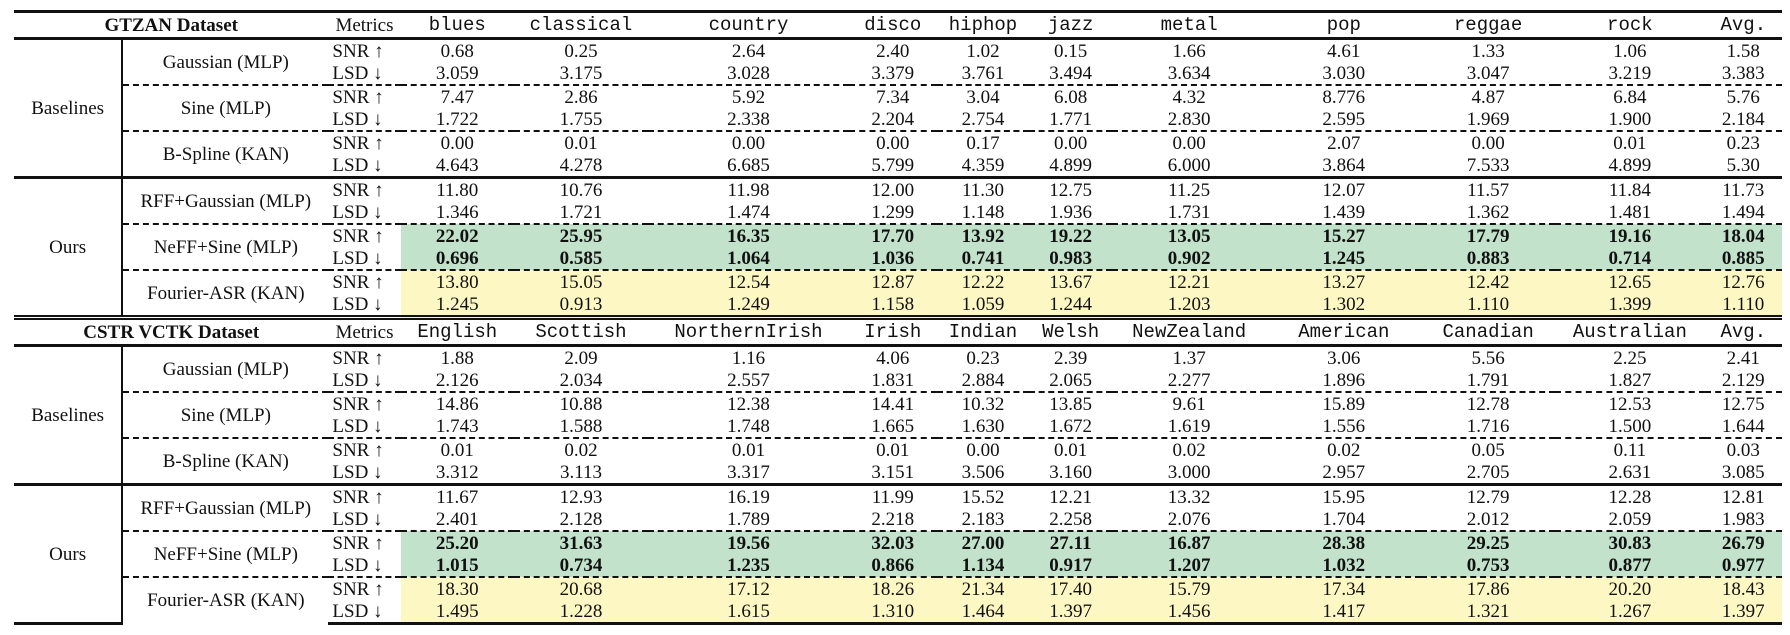 This screenshot has width=1790, height=635. I want to click on value-cell: 14.41, so click(892, 403).